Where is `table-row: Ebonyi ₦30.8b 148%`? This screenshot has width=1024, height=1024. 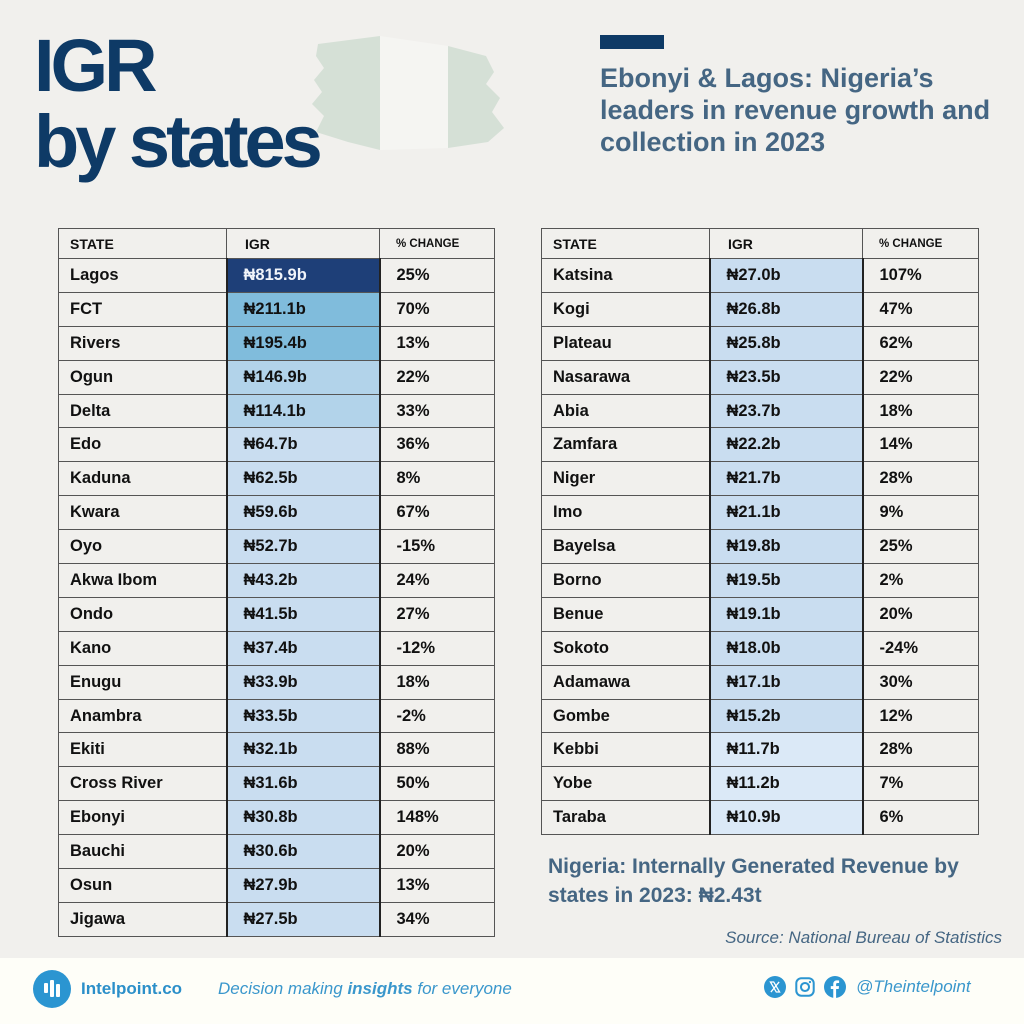
table-row: Ebonyi ₦30.8b 148% is located at coordinates (276, 818).